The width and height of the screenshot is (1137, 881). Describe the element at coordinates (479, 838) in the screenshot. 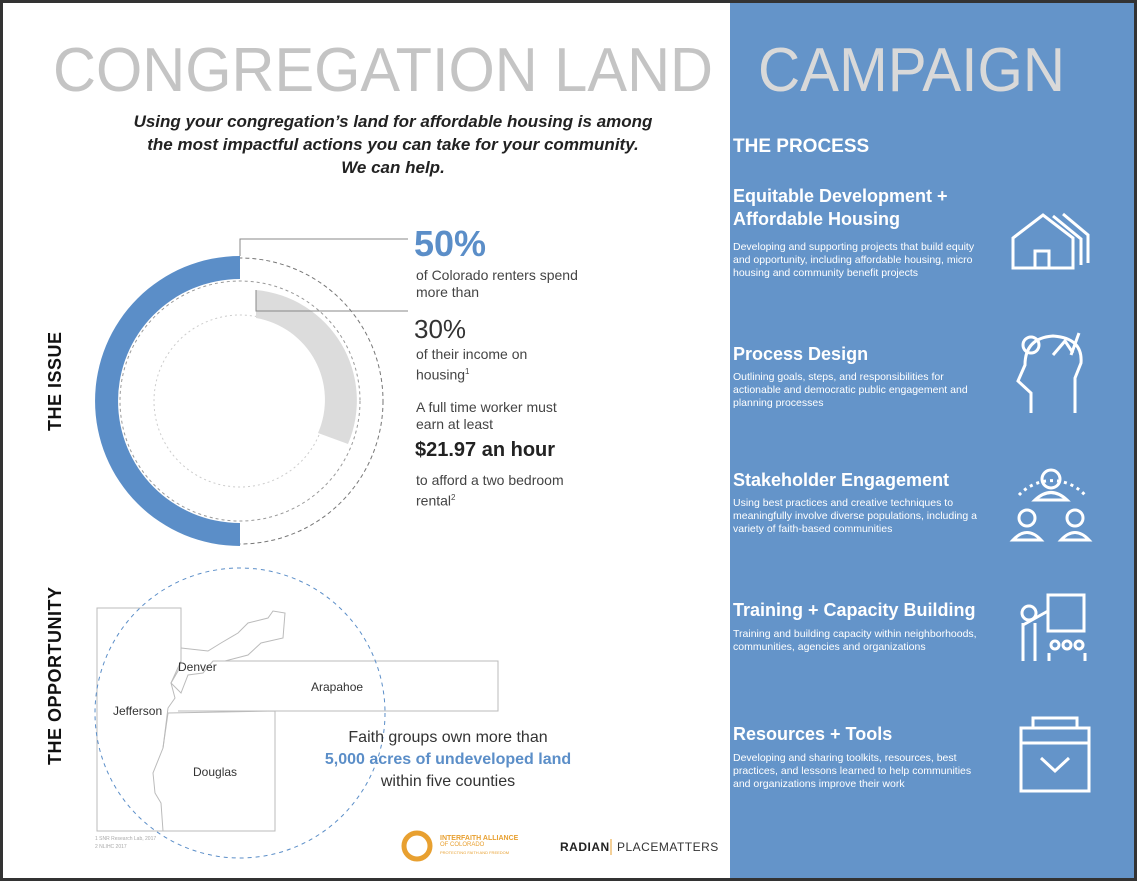

I see `logo-text: INTERFAITH ALLIANCE` at that location.